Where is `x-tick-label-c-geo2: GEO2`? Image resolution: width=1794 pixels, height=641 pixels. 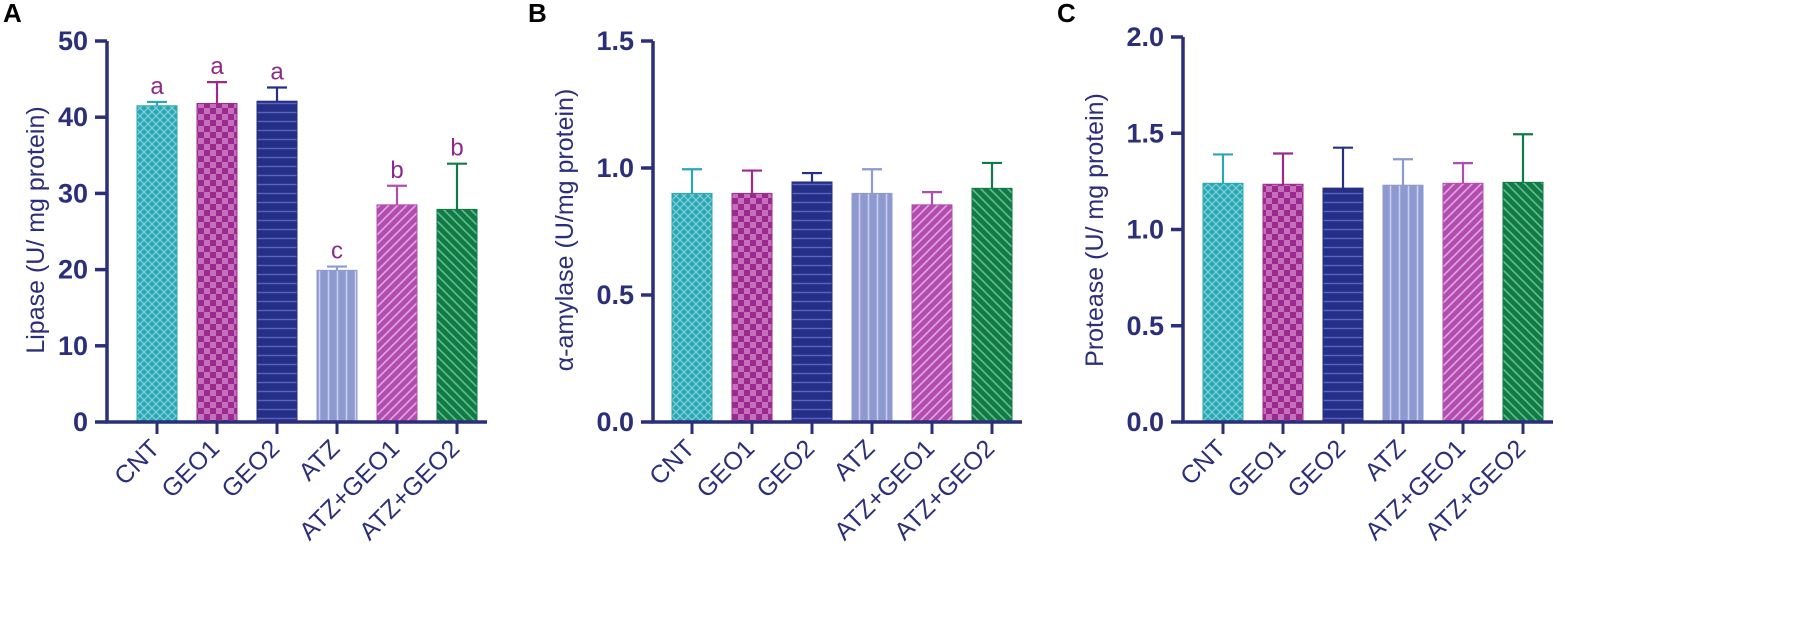 x-tick-label-c-geo2: GEO2 is located at coordinates (1316, 468).